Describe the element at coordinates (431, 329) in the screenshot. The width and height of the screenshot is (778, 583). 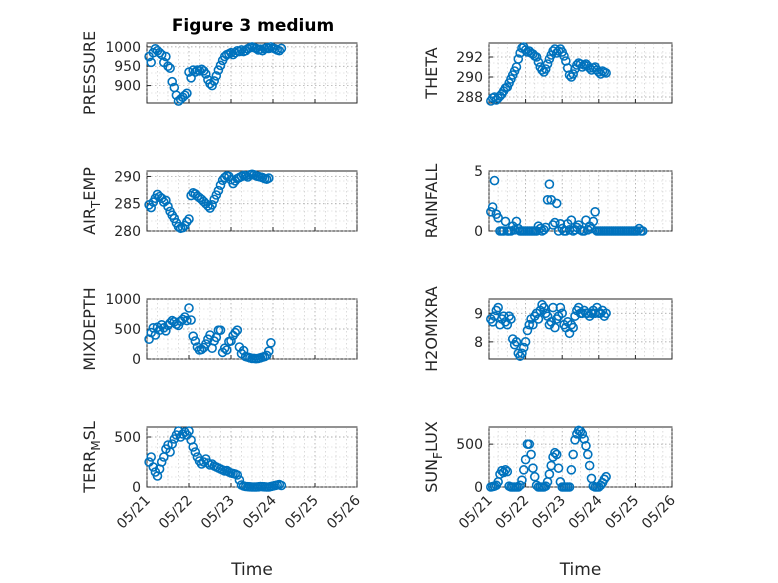
I see `y-axis-label: H2OMIXRA` at that location.